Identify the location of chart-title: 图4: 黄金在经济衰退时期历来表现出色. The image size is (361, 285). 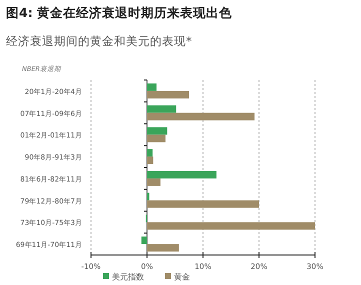
(120, 12).